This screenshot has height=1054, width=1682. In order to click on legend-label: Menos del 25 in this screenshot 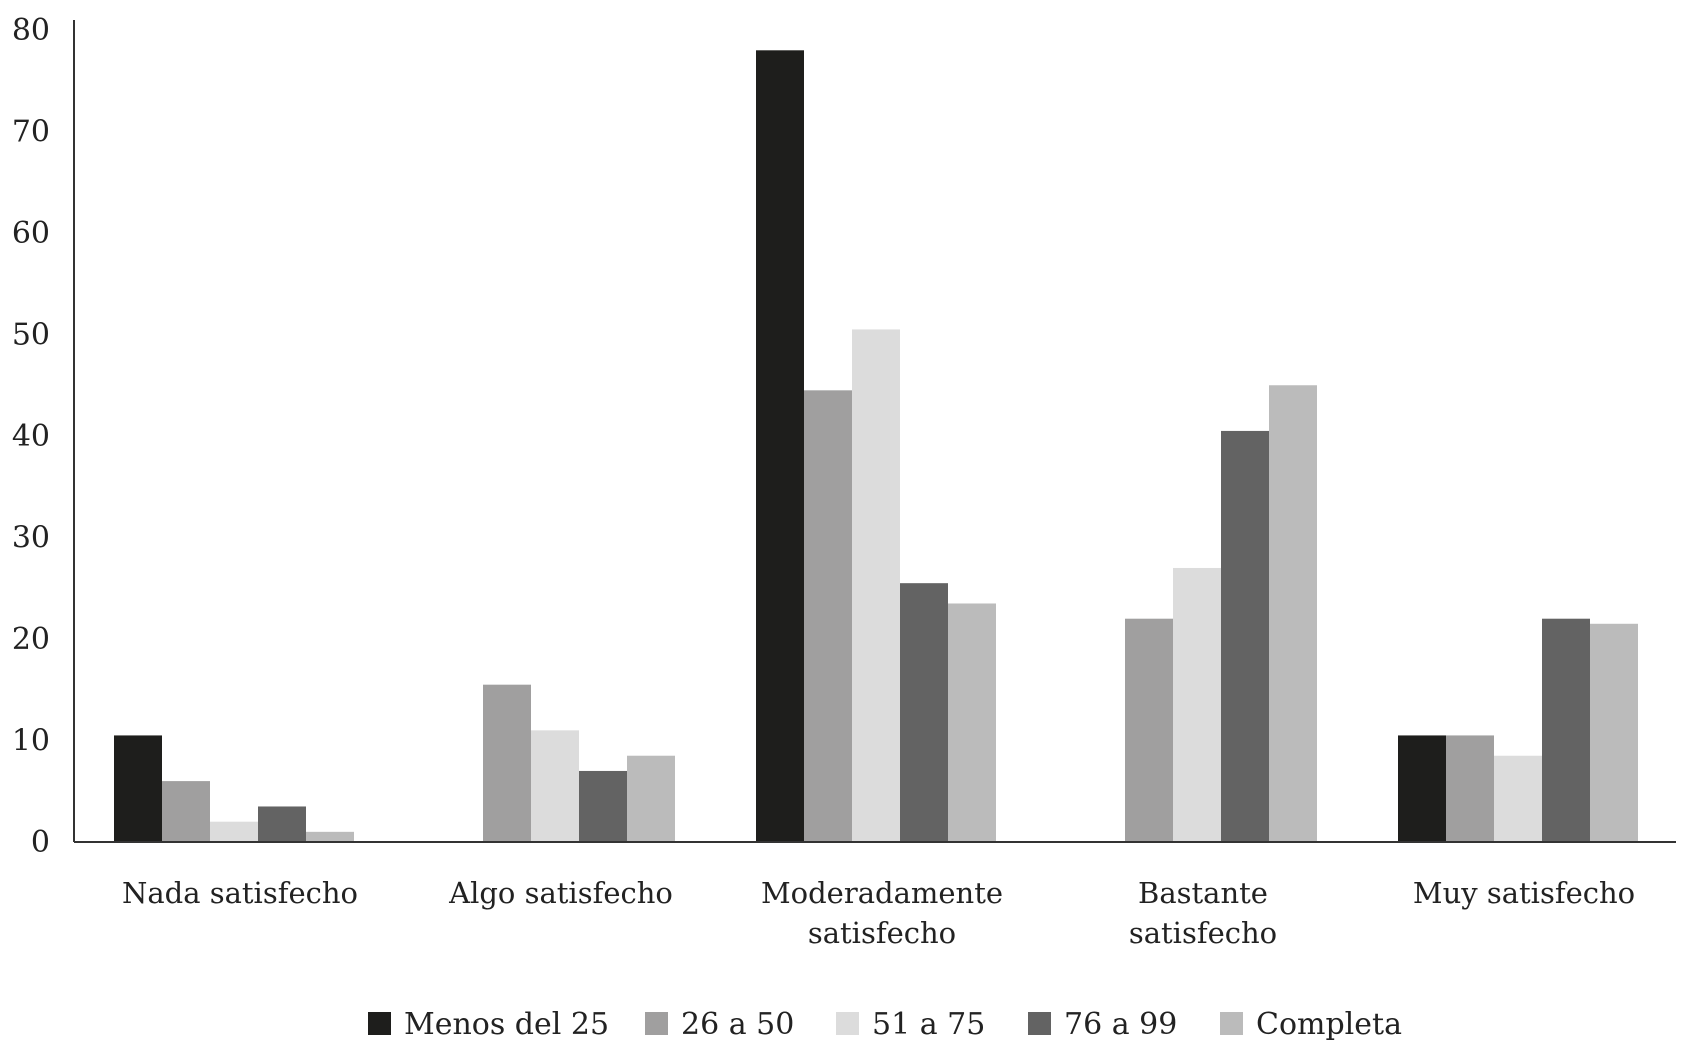, I will do `click(506, 1024)`.